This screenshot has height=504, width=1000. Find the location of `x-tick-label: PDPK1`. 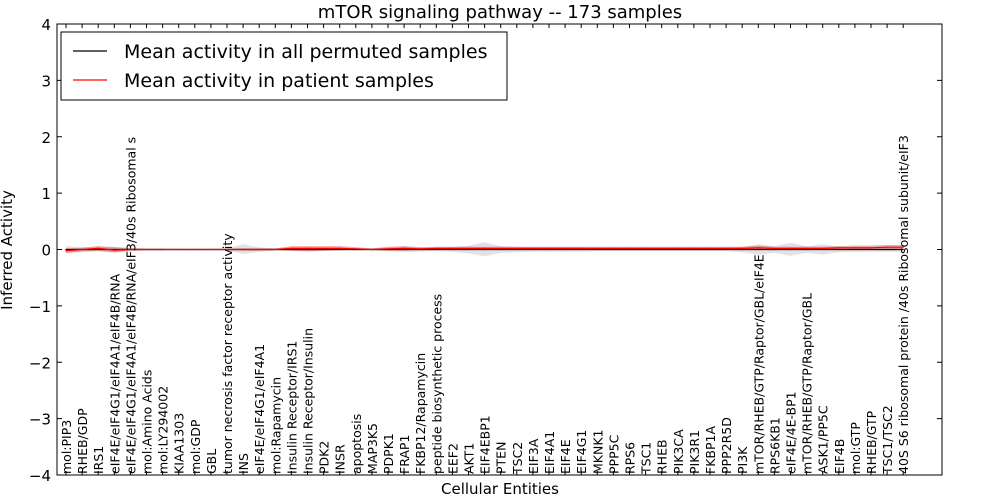

x-tick-label: PDPK1 is located at coordinates (388, 453).